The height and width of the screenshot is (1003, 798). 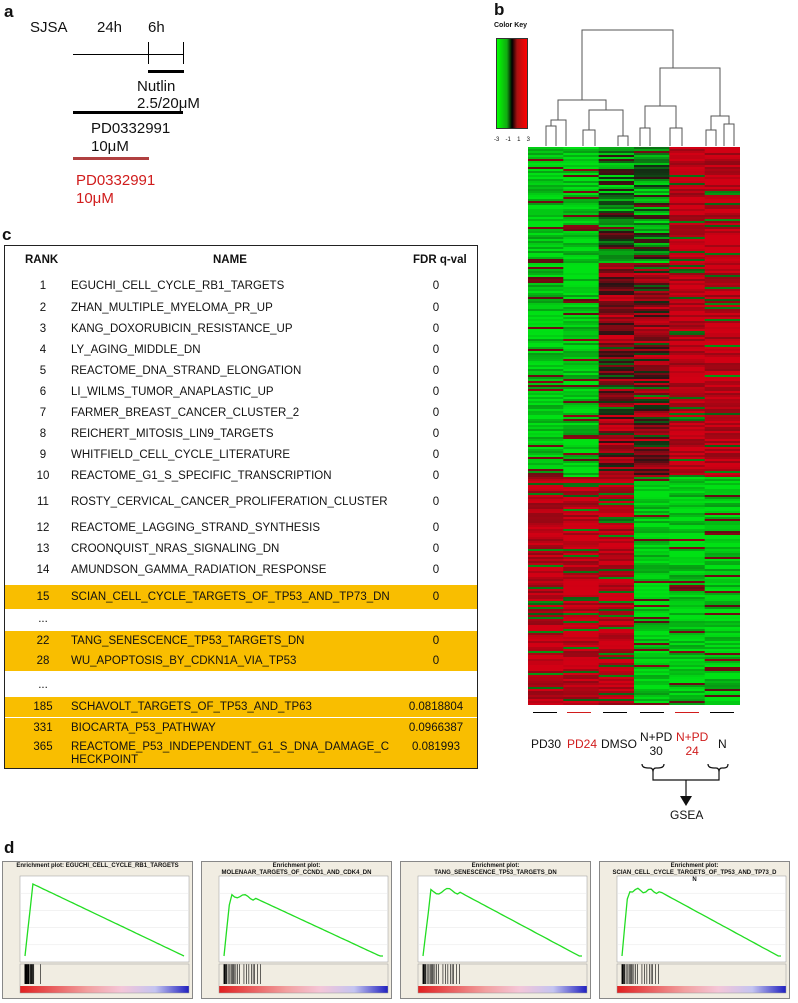 What do you see at coordinates (43, 391) in the screenshot?
I see `rank-cell: 6` at bounding box center [43, 391].